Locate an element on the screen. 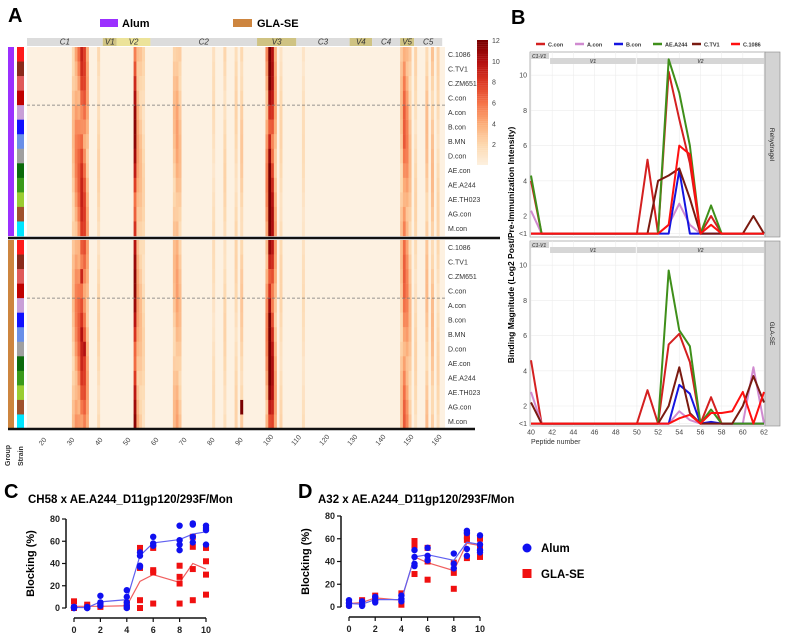 This screenshot has width=786, height=640. x-tick-label: 120 is located at coordinates (325, 441).